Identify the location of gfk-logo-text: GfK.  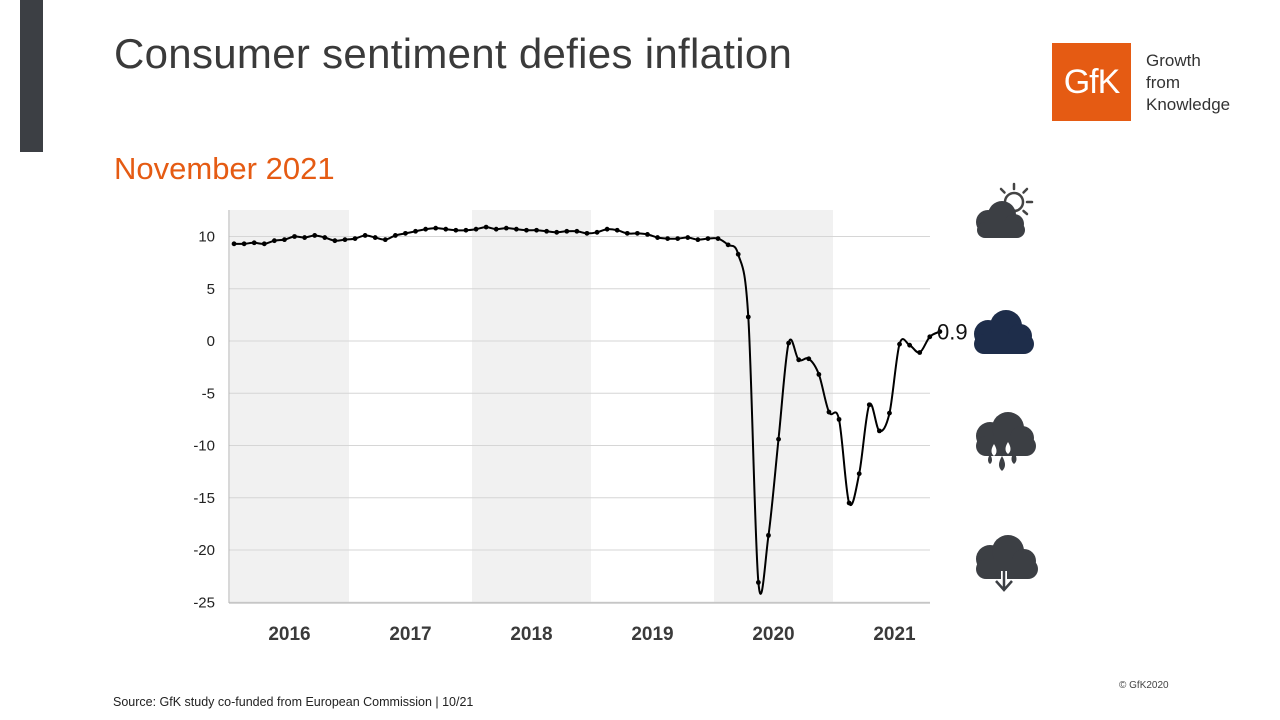
(1092, 81).